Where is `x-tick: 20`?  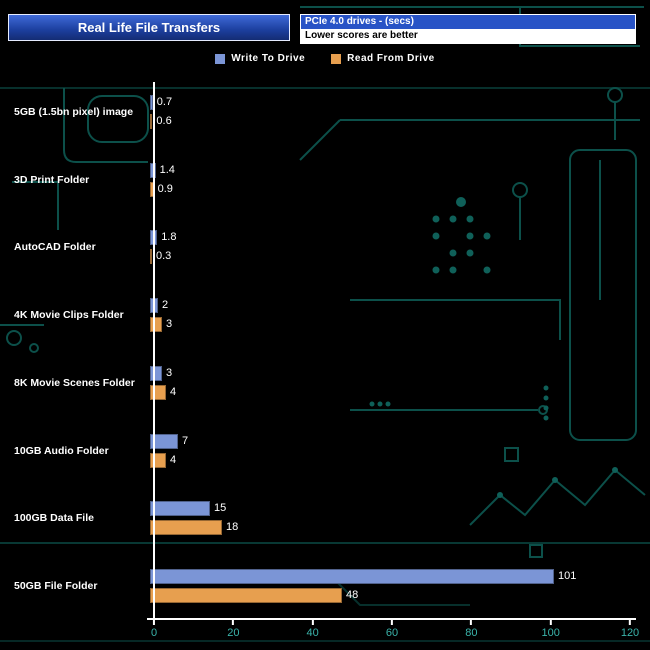 x-tick: 20 is located at coordinates (233, 629).